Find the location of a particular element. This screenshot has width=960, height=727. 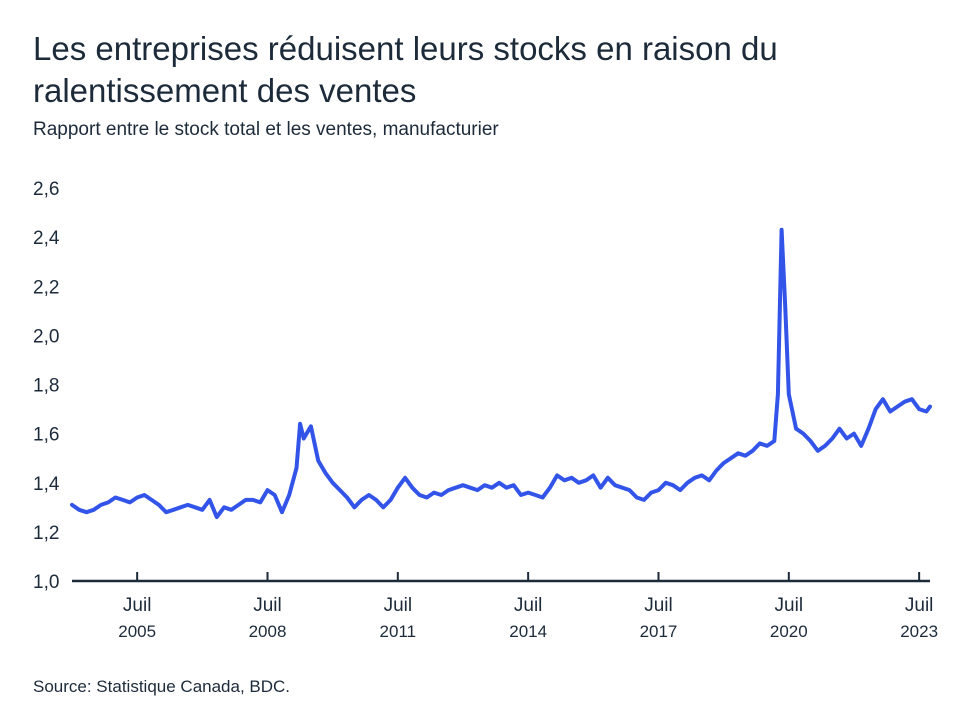

x-tick-label-year: 2005 is located at coordinates (137, 631).